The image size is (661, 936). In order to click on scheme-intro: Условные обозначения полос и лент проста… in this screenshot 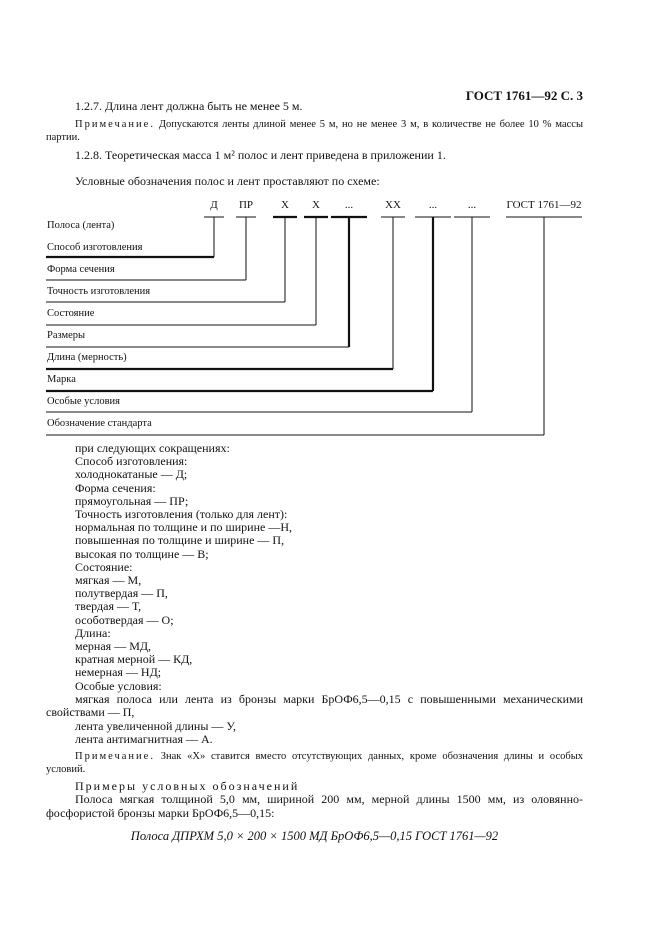, I will do `click(227, 181)`.